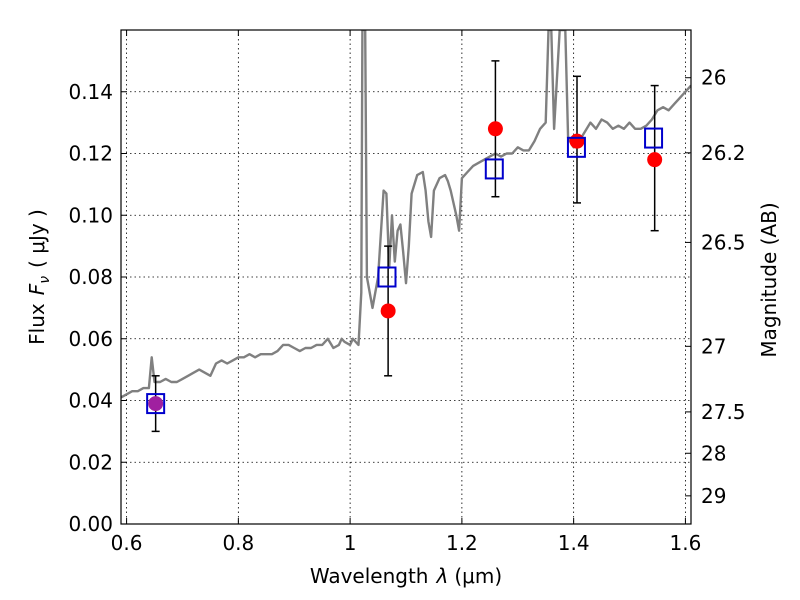  I want to click on y-tick-label: 0.08, so click(90, 277).